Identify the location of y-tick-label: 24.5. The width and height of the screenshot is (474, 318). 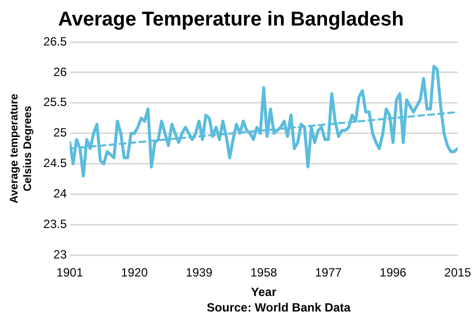
(55, 163).